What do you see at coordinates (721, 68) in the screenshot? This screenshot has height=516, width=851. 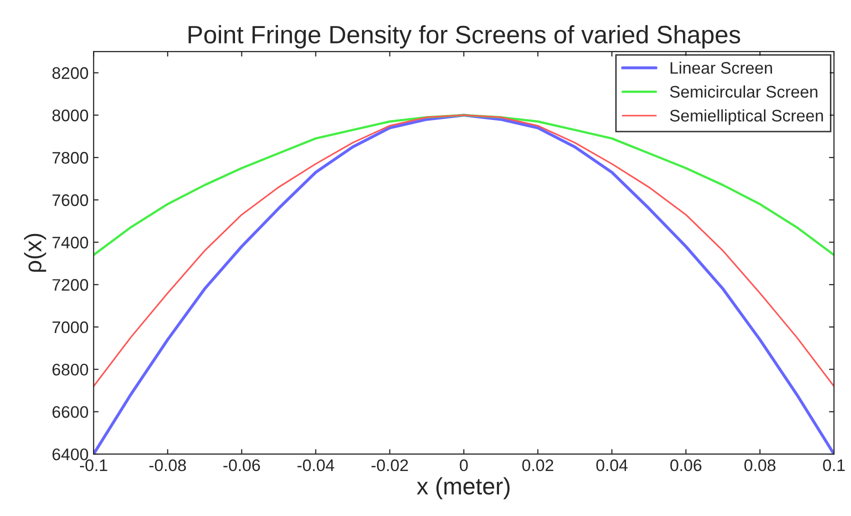 I see `legend-label: Linear Screen` at bounding box center [721, 68].